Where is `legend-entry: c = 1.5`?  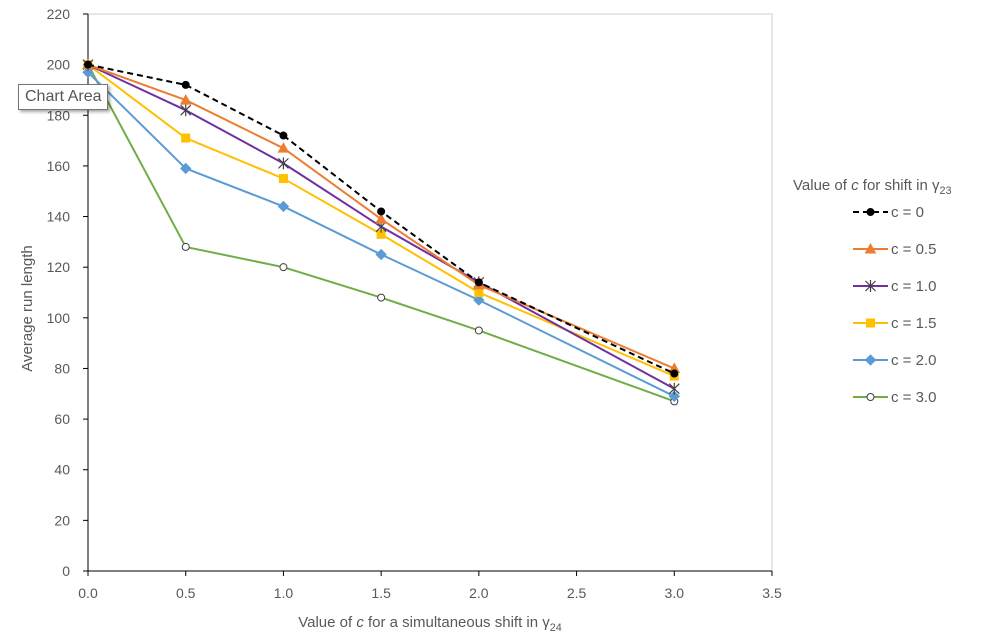
legend-entry: c = 1.5 is located at coordinates (894, 323).